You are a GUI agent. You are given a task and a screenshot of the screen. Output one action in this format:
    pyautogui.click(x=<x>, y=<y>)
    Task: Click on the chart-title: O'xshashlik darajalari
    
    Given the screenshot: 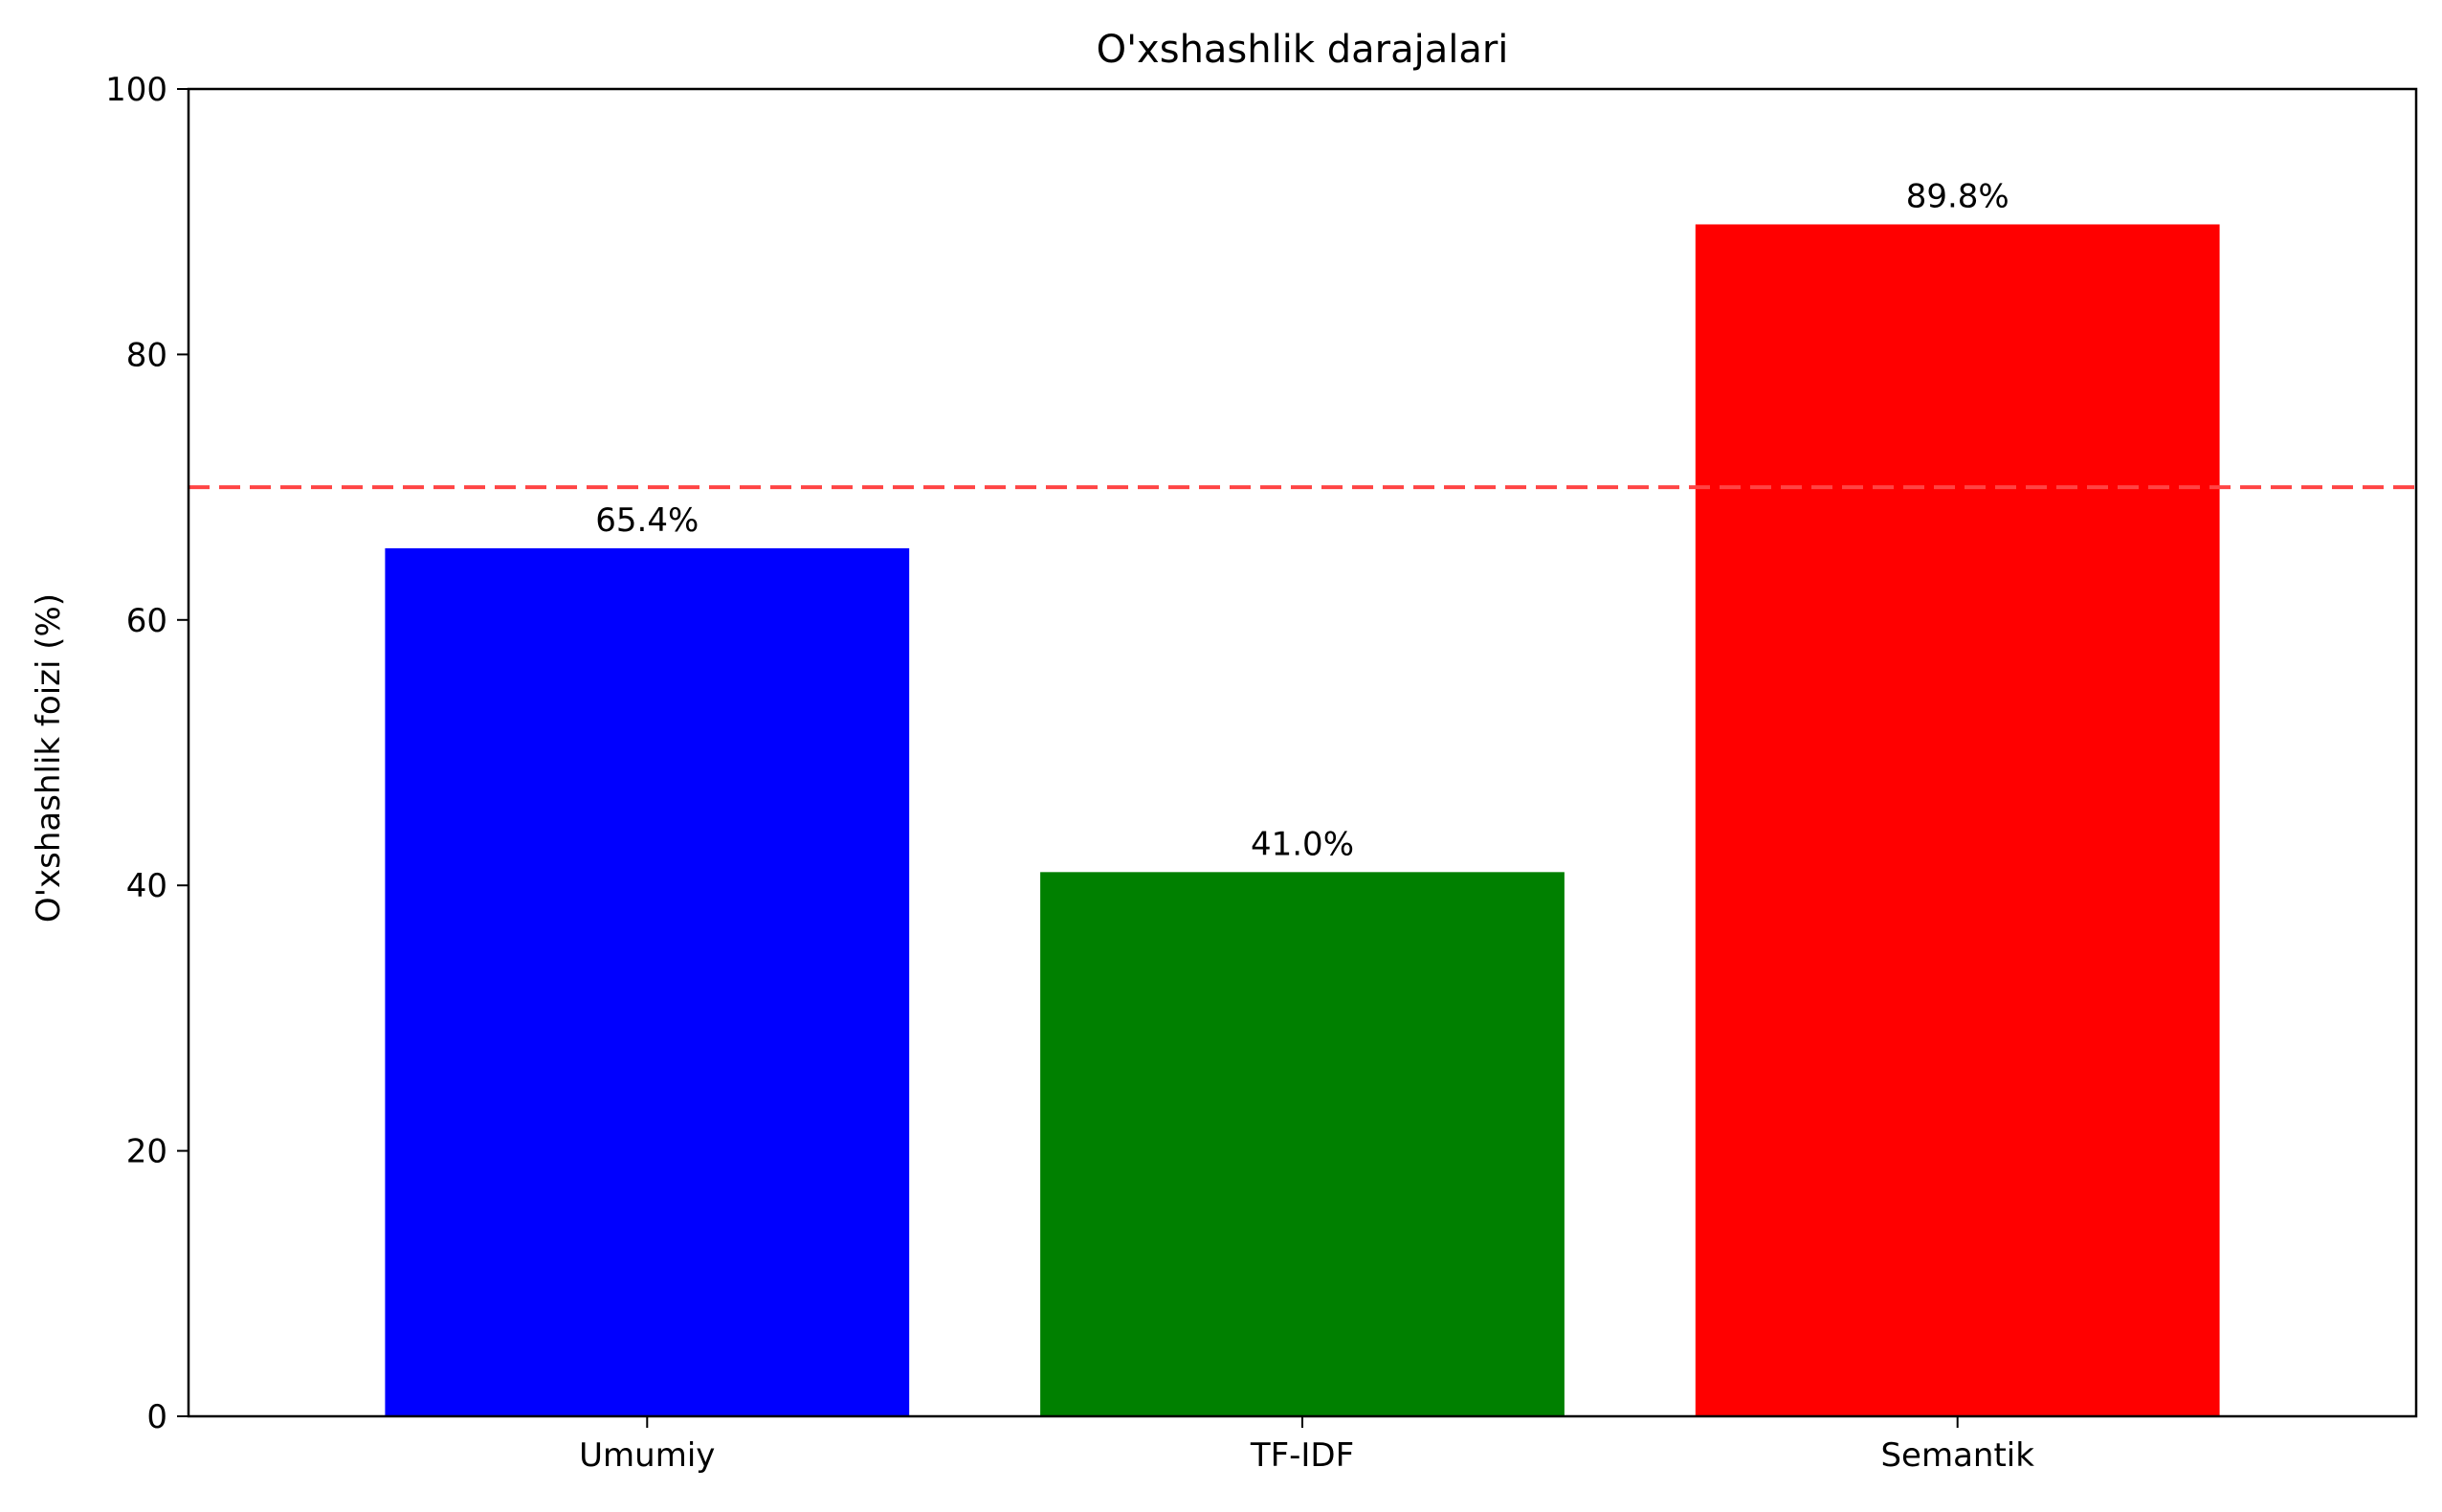 What is the action you would take?
    pyautogui.click(x=1303, y=50)
    